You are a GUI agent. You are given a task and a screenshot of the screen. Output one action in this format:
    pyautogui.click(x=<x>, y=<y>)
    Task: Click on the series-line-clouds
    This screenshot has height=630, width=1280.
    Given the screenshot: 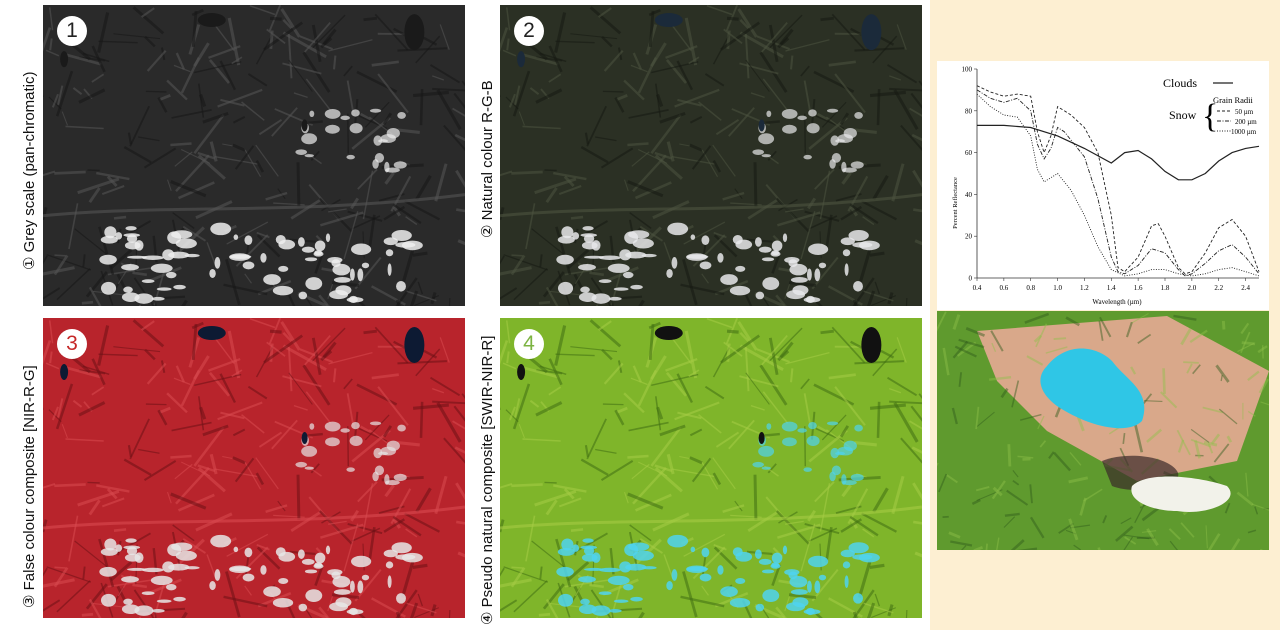 What is the action you would take?
    pyautogui.click(x=1118, y=152)
    